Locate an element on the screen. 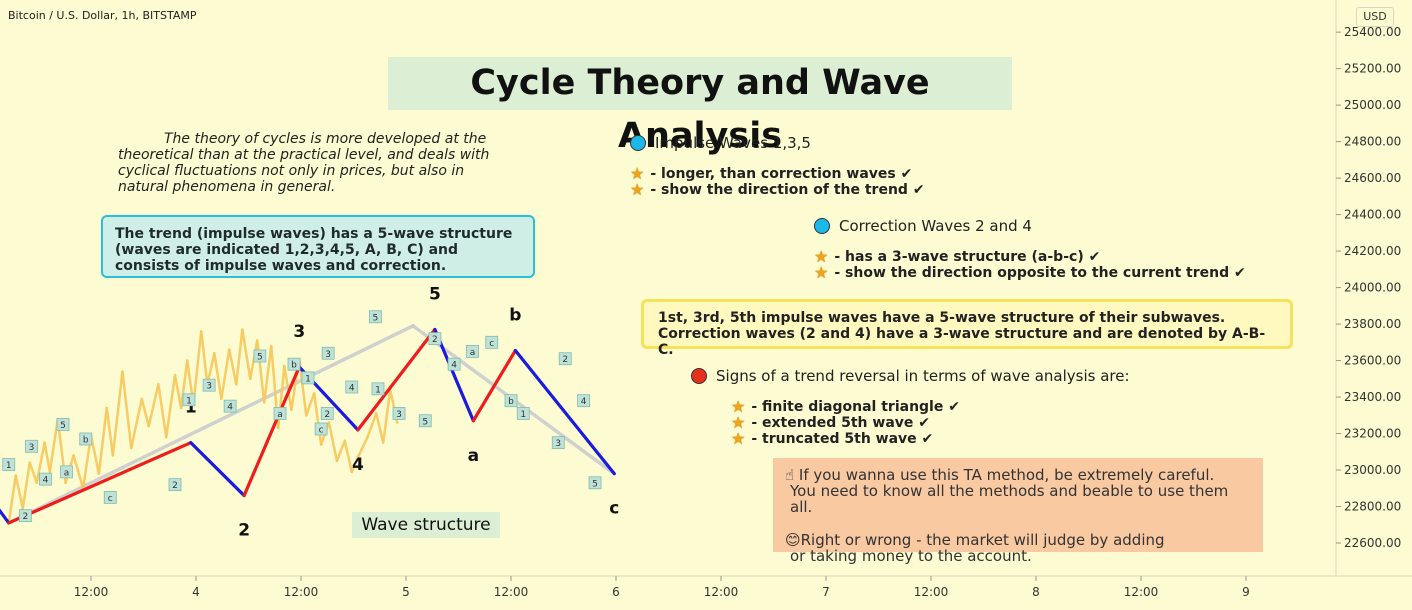  correction-item: ★ - has a 3-wave structure (a-b-c) ✔ is located at coordinates (957, 257).